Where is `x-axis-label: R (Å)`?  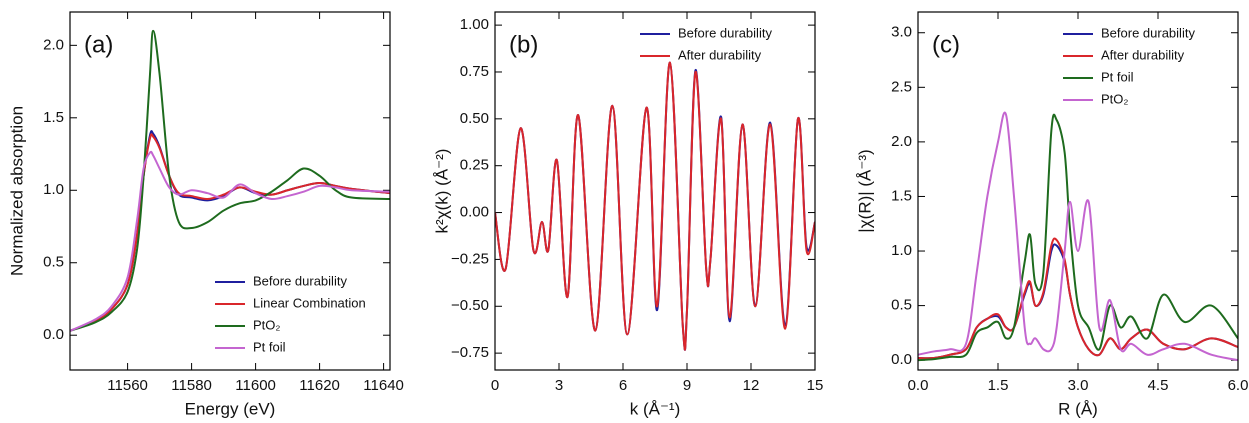
x-axis-label: R (Å) is located at coordinates (1078, 408).